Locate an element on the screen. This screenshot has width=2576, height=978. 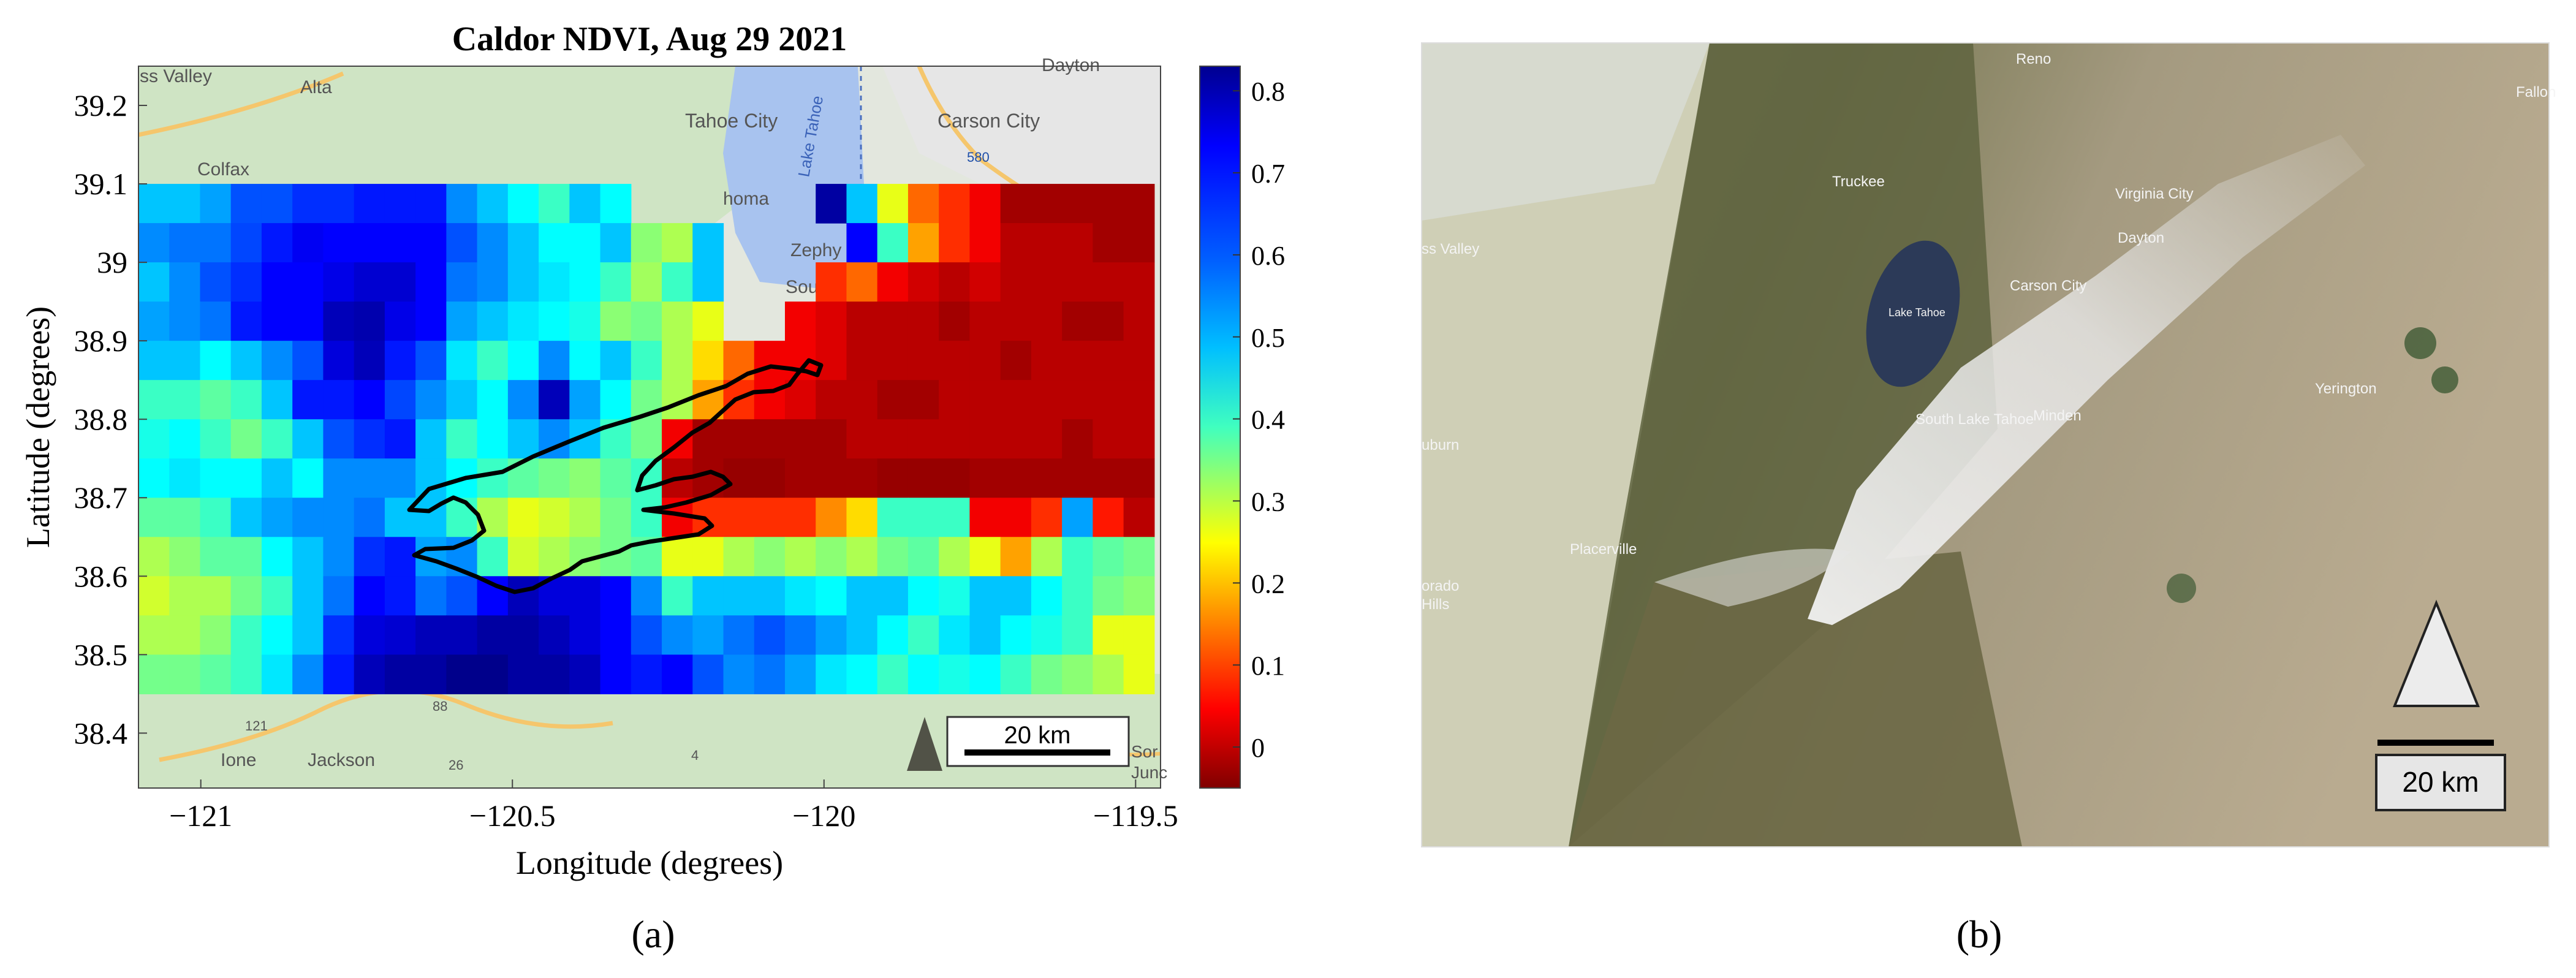
map-label: Colfax is located at coordinates (223, 169).